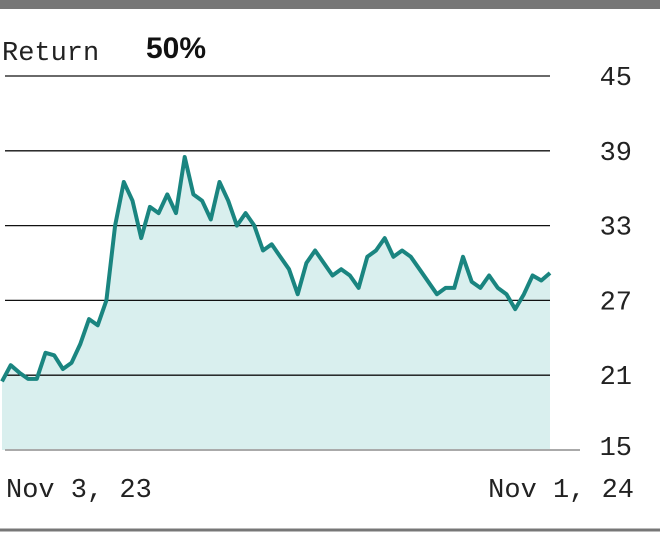 The width and height of the screenshot is (660, 533). What do you see at coordinates (616, 79) in the screenshot?
I see `y-tick-label: 45` at bounding box center [616, 79].